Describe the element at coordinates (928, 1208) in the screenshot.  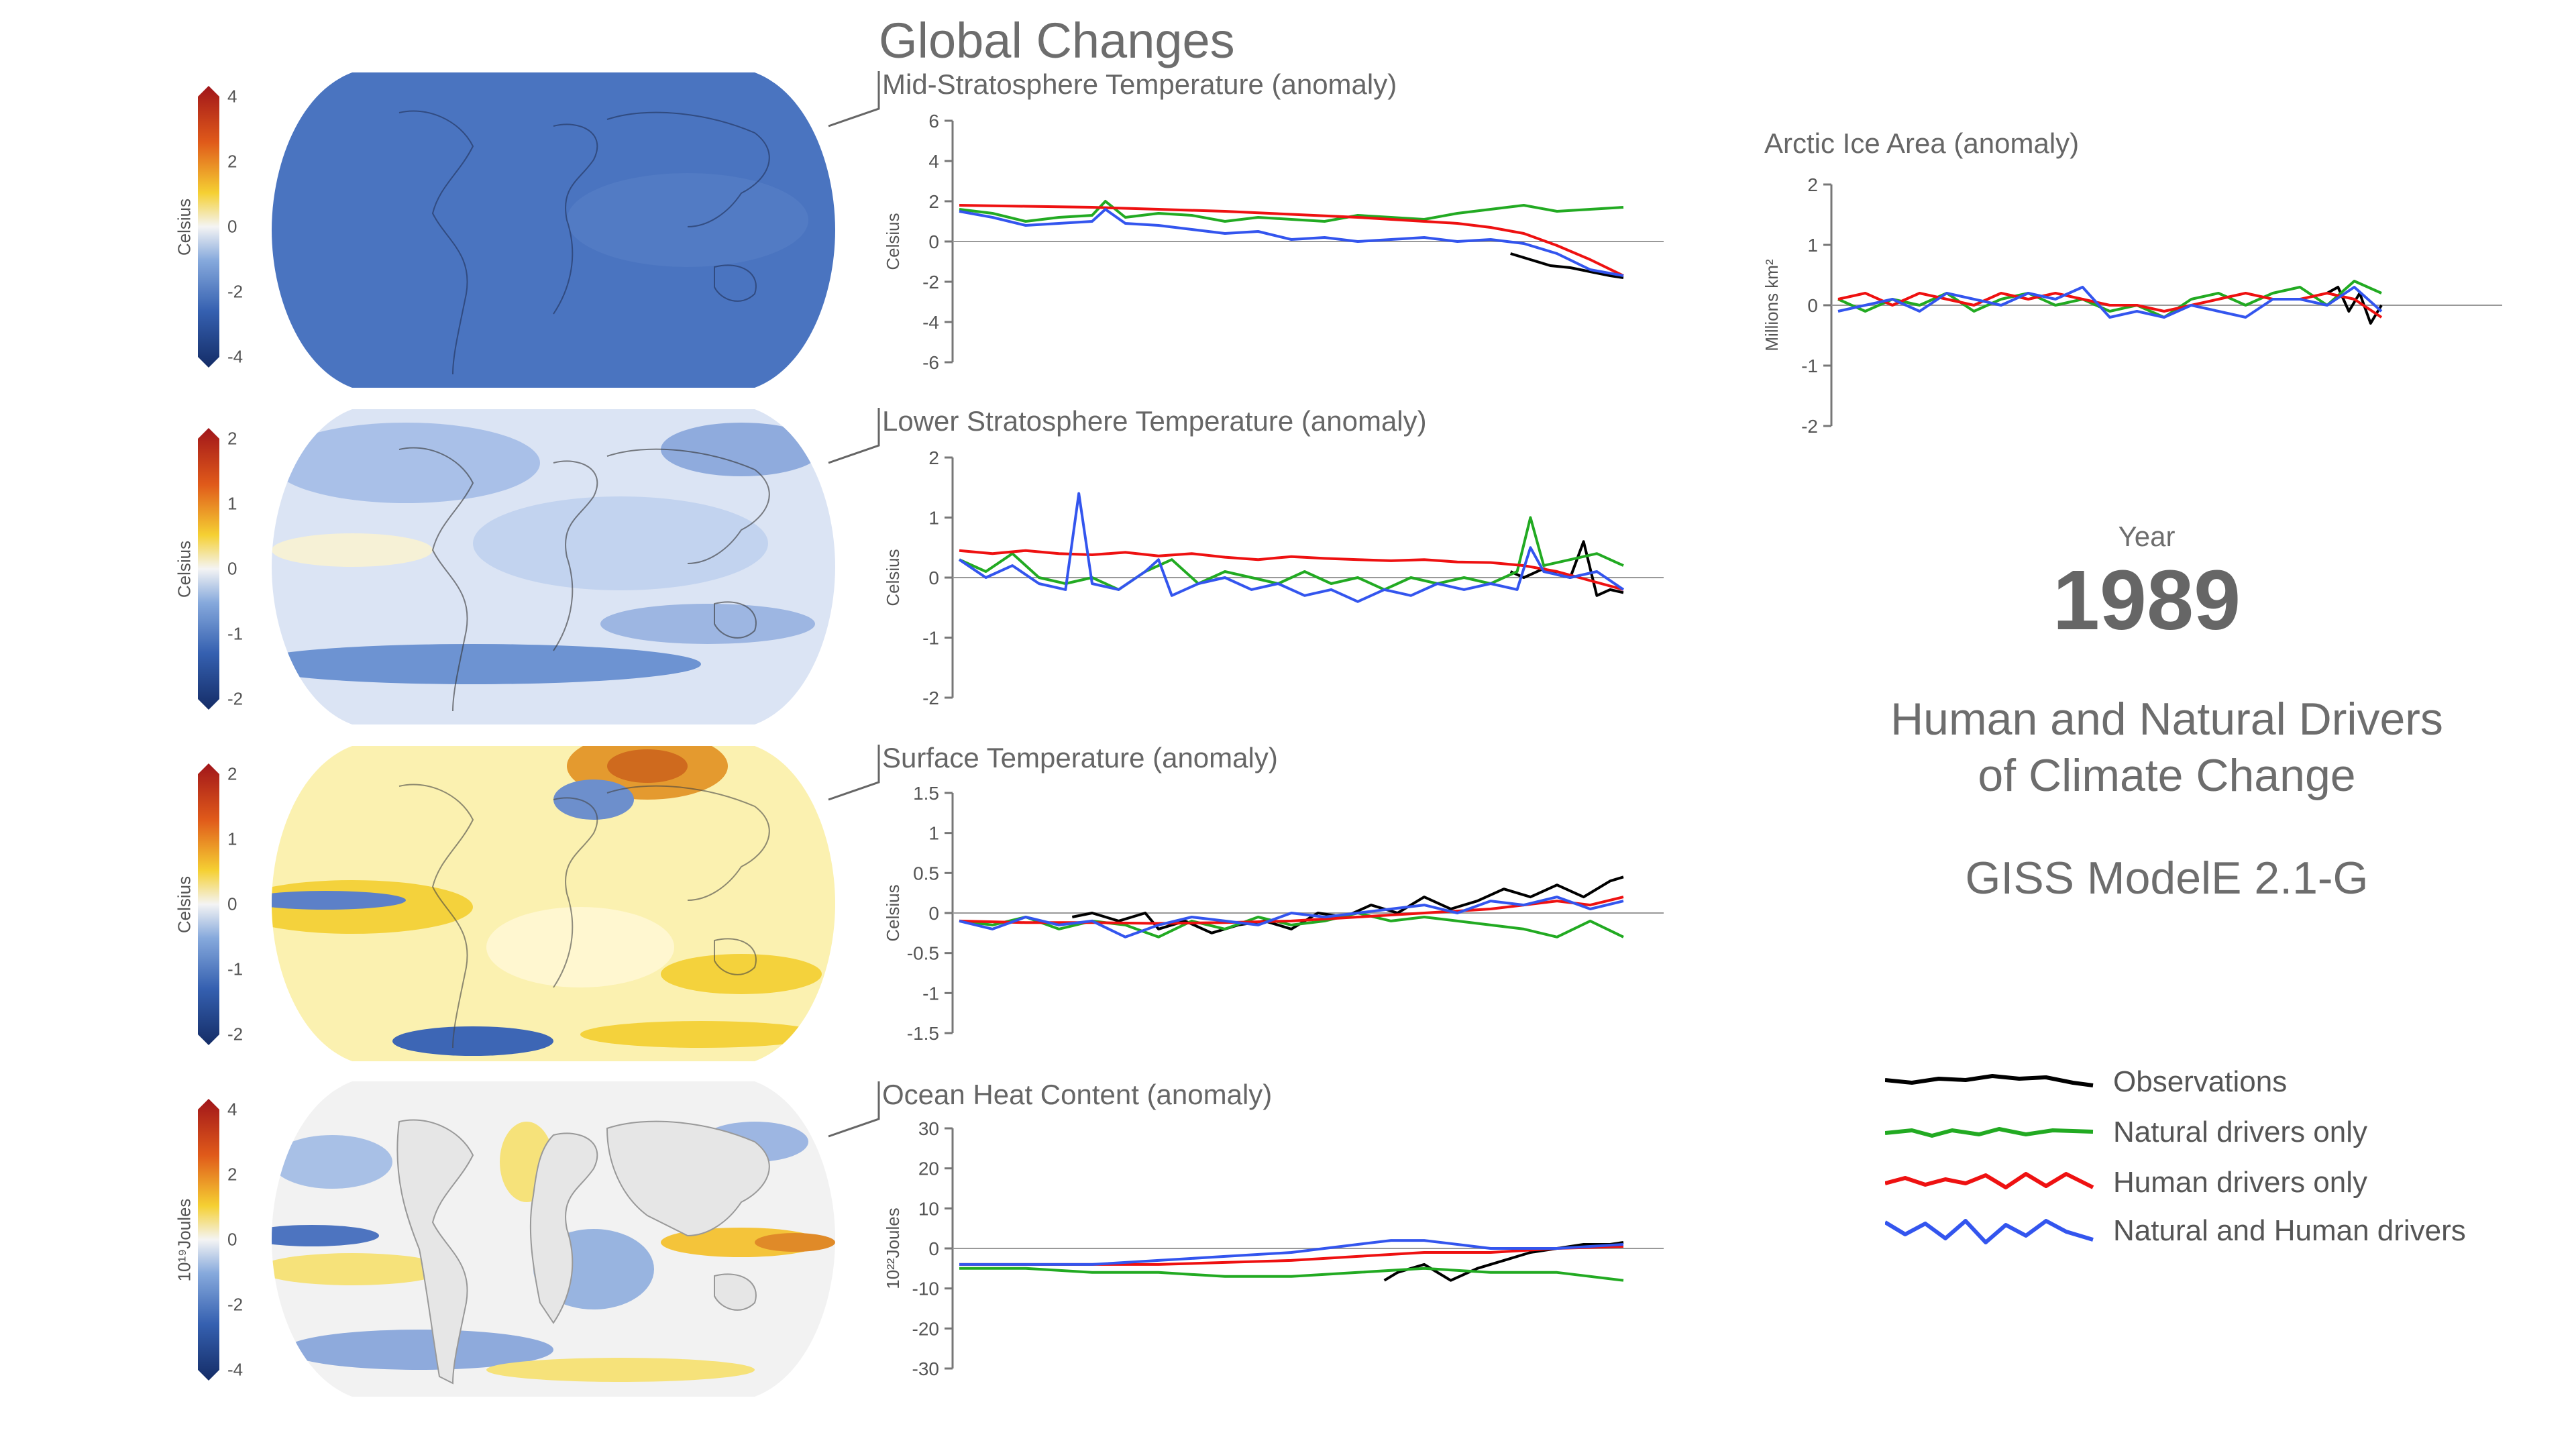
I see `y-tick-label: 10` at that location.